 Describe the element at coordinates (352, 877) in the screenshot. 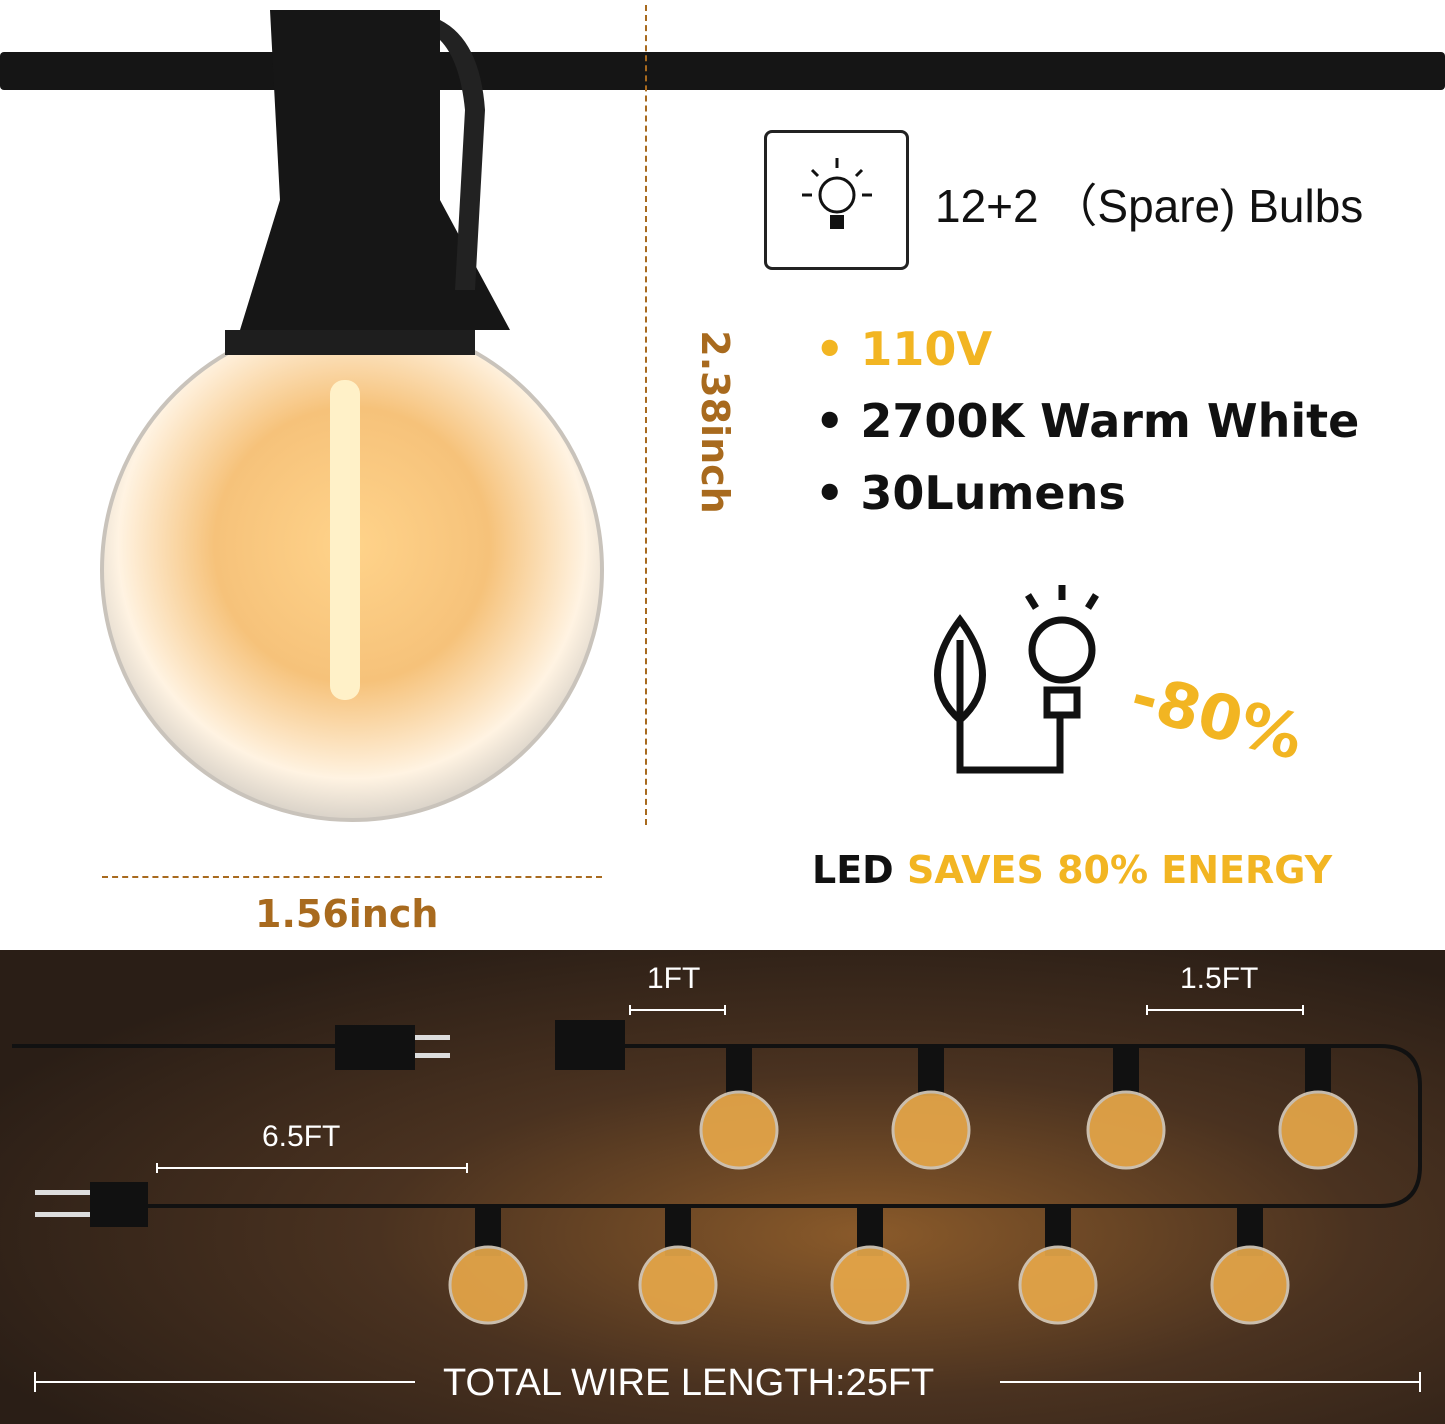

I see `width-dimension-line` at that location.